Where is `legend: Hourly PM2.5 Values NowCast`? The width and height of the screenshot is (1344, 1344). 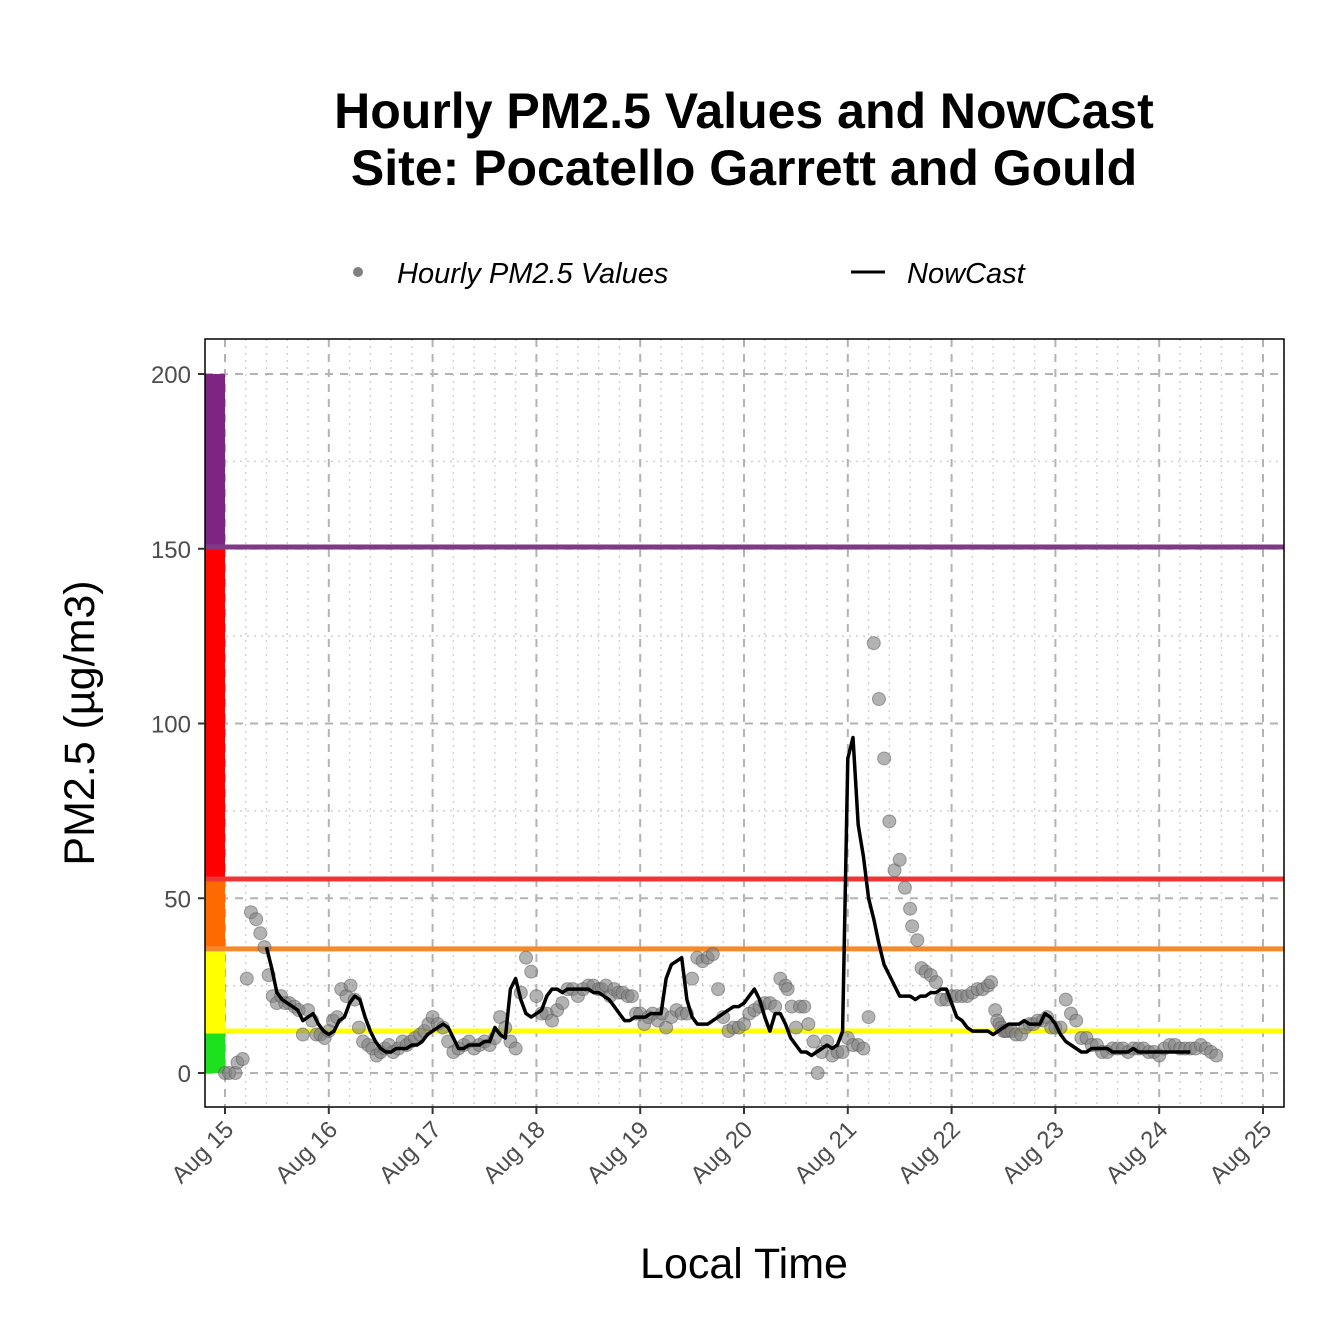
legend: Hourly PM2.5 Values NowCast is located at coordinates (690, 274).